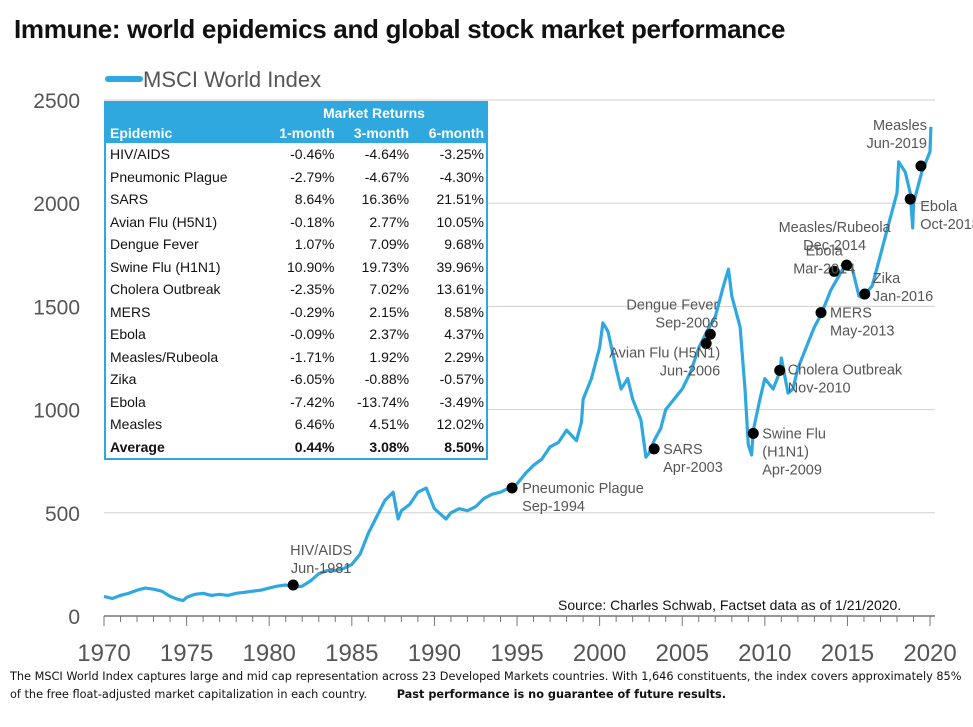 The width and height of the screenshot is (973, 727). What do you see at coordinates (460, 266) in the screenshot?
I see `table-cell-return: 39.96%` at bounding box center [460, 266].